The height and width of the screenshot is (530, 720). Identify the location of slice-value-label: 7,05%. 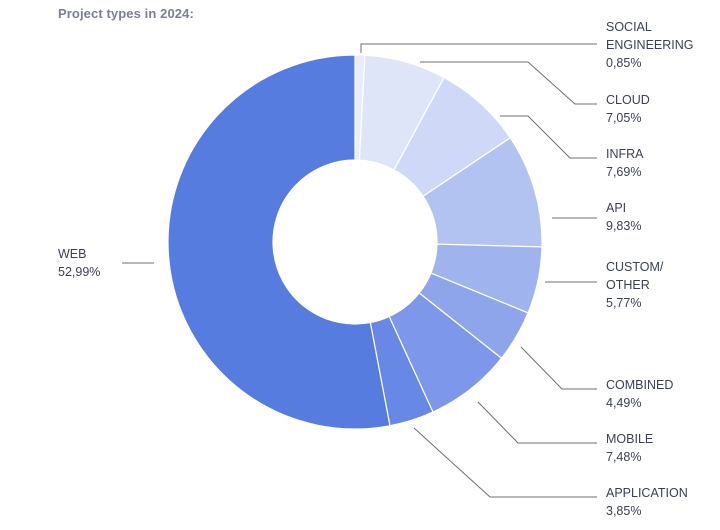
(623, 118).